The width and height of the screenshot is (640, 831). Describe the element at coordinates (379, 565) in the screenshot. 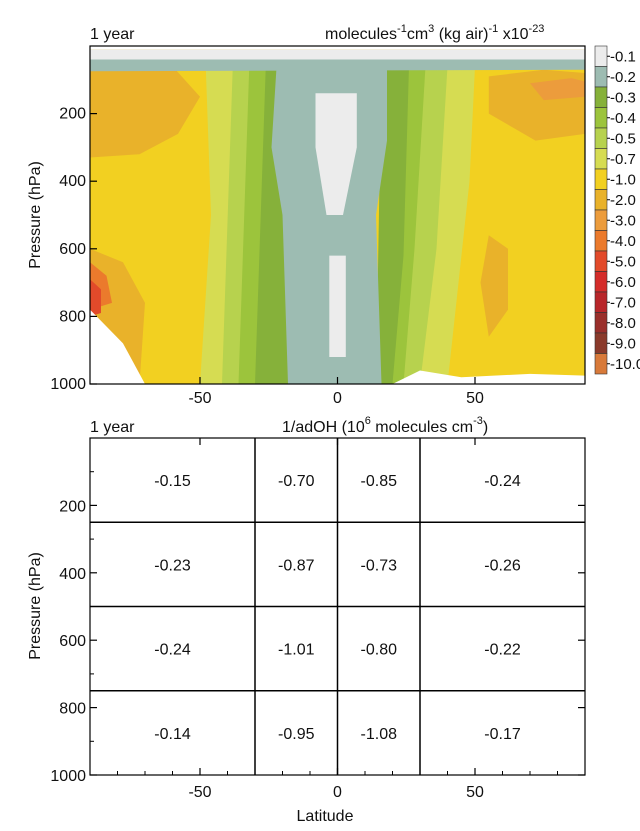

I see `table-cell-value: -0.73` at that location.